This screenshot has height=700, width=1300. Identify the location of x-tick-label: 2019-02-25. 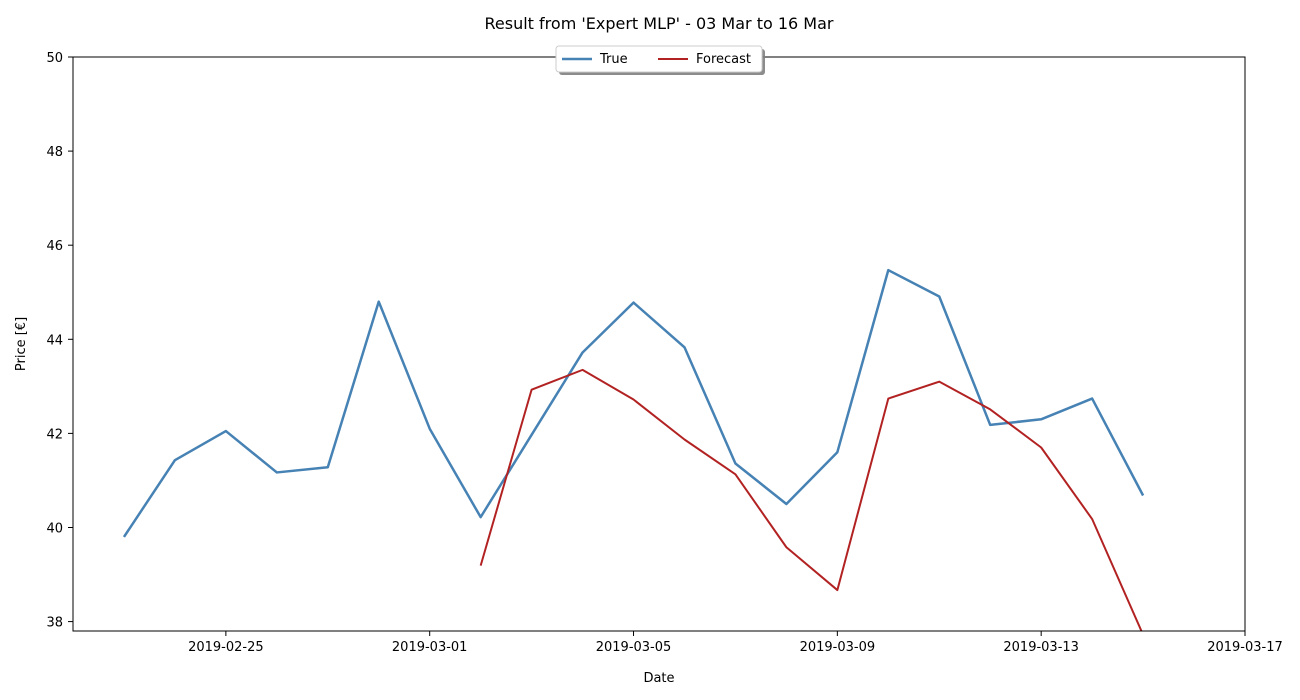
(226, 647).